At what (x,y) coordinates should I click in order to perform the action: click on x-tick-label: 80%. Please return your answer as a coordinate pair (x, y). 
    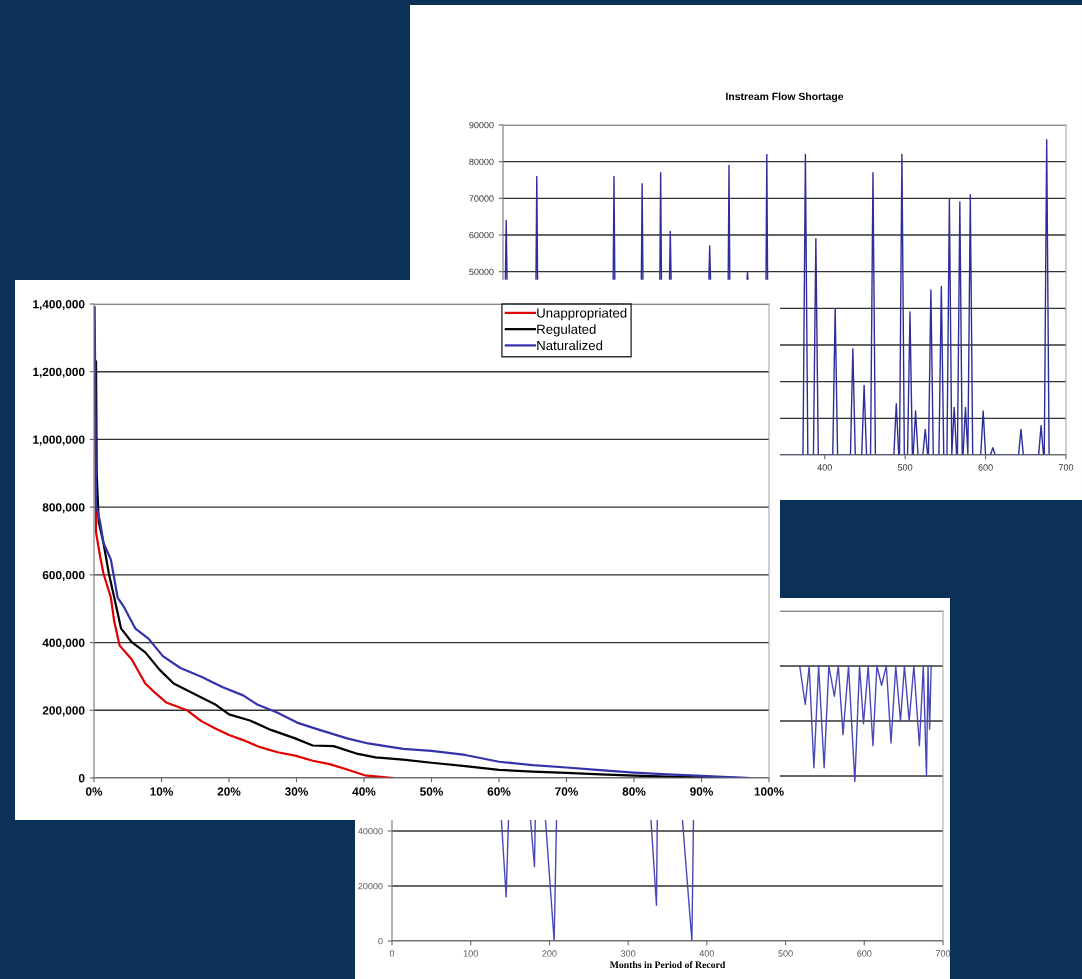
    Looking at the image, I should click on (634, 791).